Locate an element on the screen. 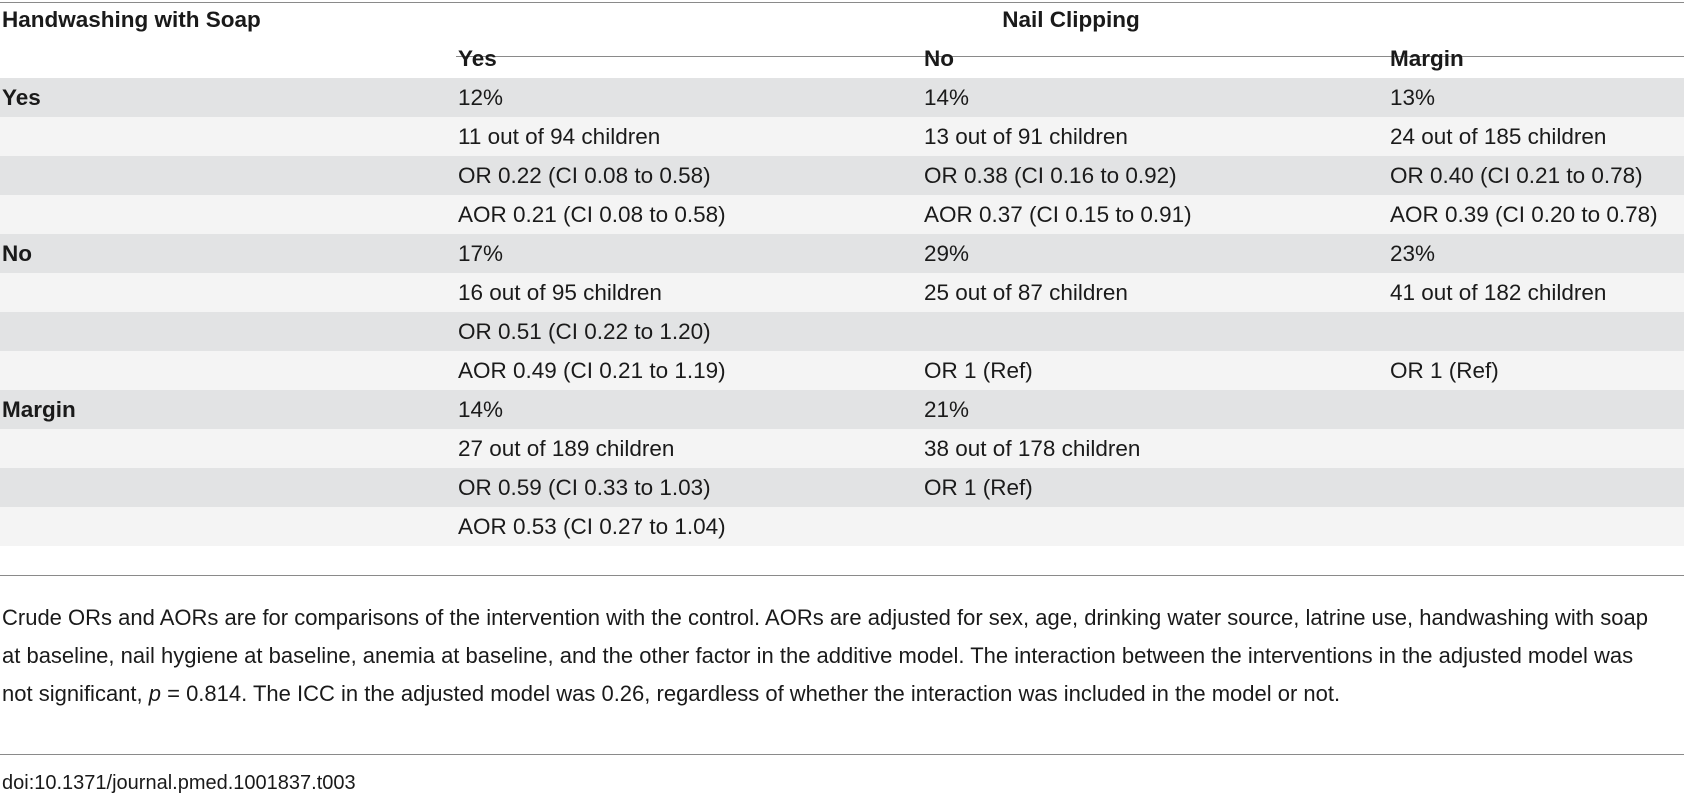 Image resolution: width=1684 pixels, height=800 pixels. row-label: Margin is located at coordinates (228, 409).